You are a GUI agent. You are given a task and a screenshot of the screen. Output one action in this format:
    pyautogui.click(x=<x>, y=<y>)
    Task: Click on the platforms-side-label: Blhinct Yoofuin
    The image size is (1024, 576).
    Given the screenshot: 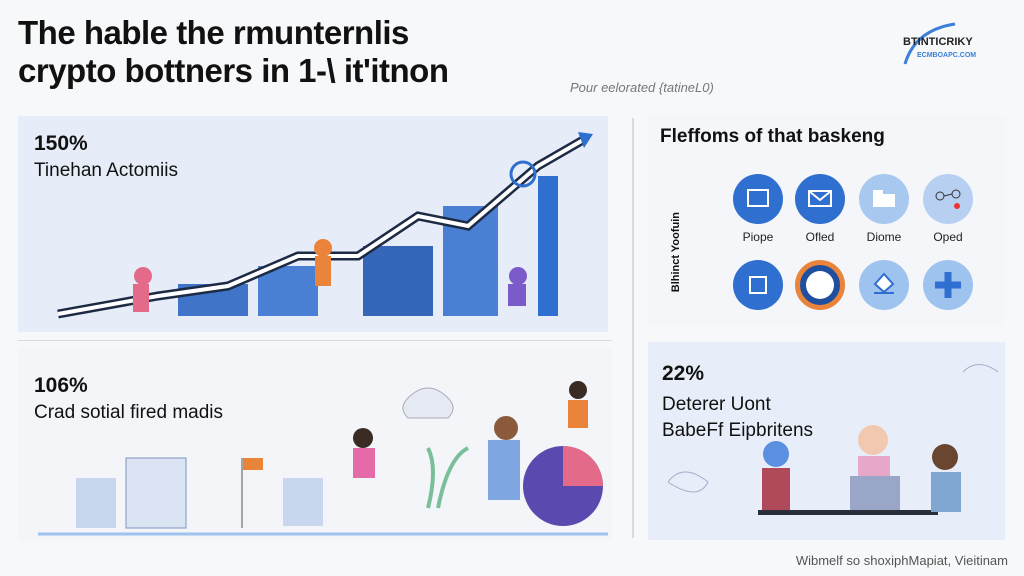 What is the action you would take?
    pyautogui.click(x=676, y=252)
    